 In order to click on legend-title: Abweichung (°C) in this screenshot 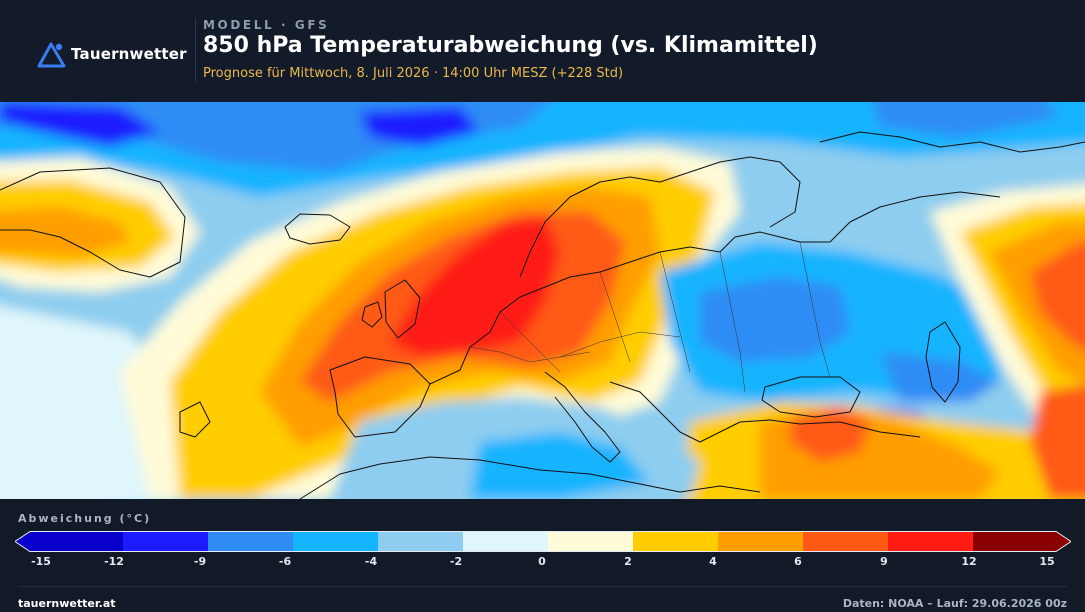, I will do `click(84, 518)`.